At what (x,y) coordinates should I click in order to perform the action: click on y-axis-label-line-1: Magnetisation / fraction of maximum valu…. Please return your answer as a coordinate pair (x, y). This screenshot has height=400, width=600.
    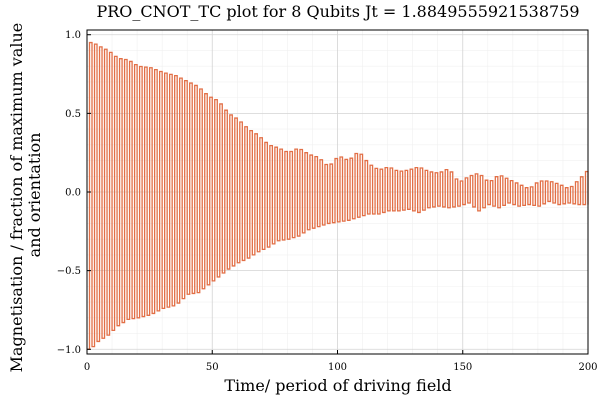
    Looking at the image, I should click on (16, 198).